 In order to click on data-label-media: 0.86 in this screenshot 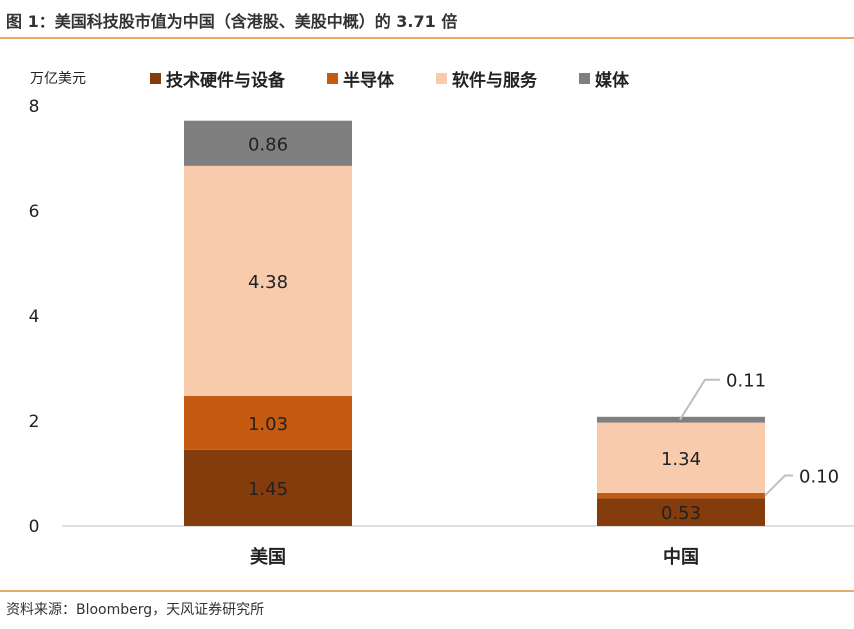, I will do `click(268, 144)`.